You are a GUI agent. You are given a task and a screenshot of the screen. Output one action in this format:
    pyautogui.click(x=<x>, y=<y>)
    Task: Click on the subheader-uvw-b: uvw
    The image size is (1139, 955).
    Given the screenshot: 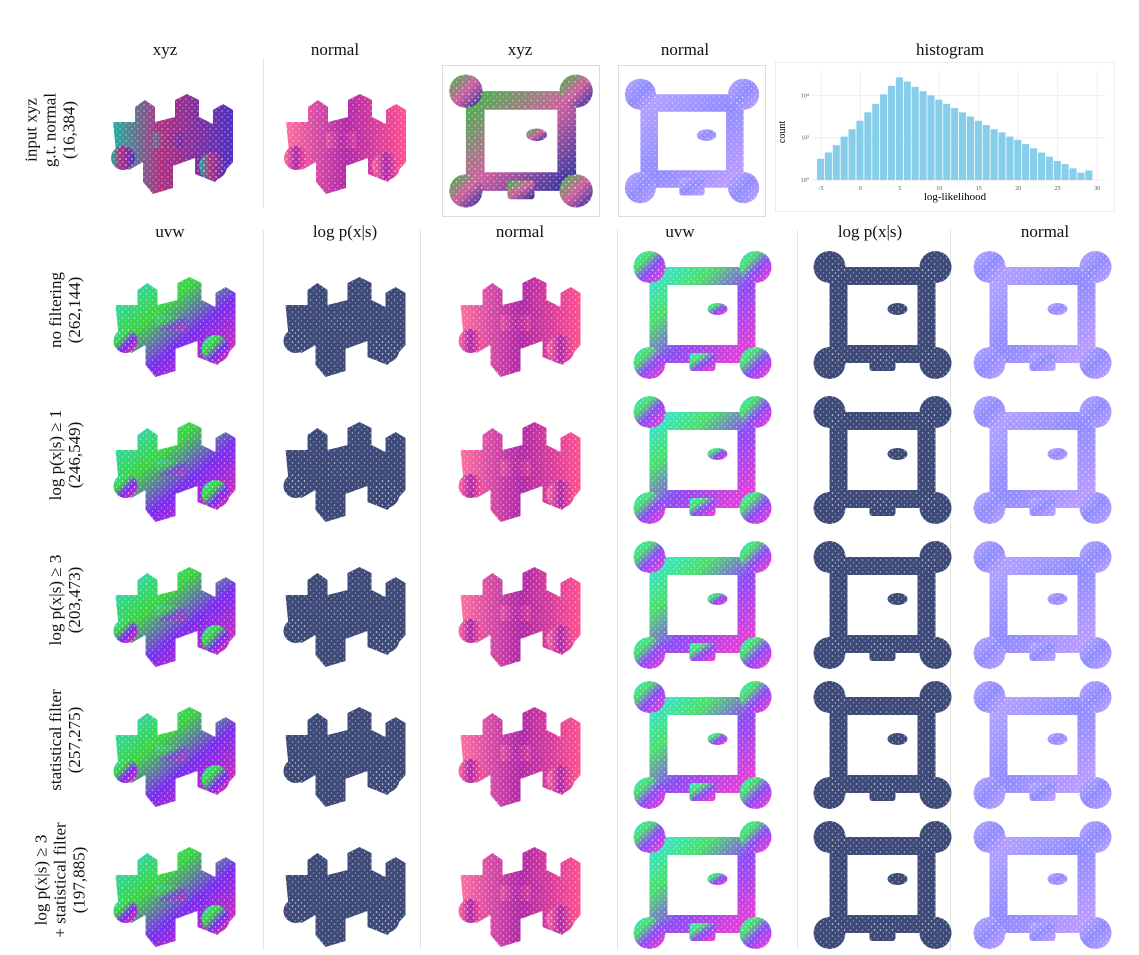 What is the action you would take?
    pyautogui.click(x=680, y=231)
    